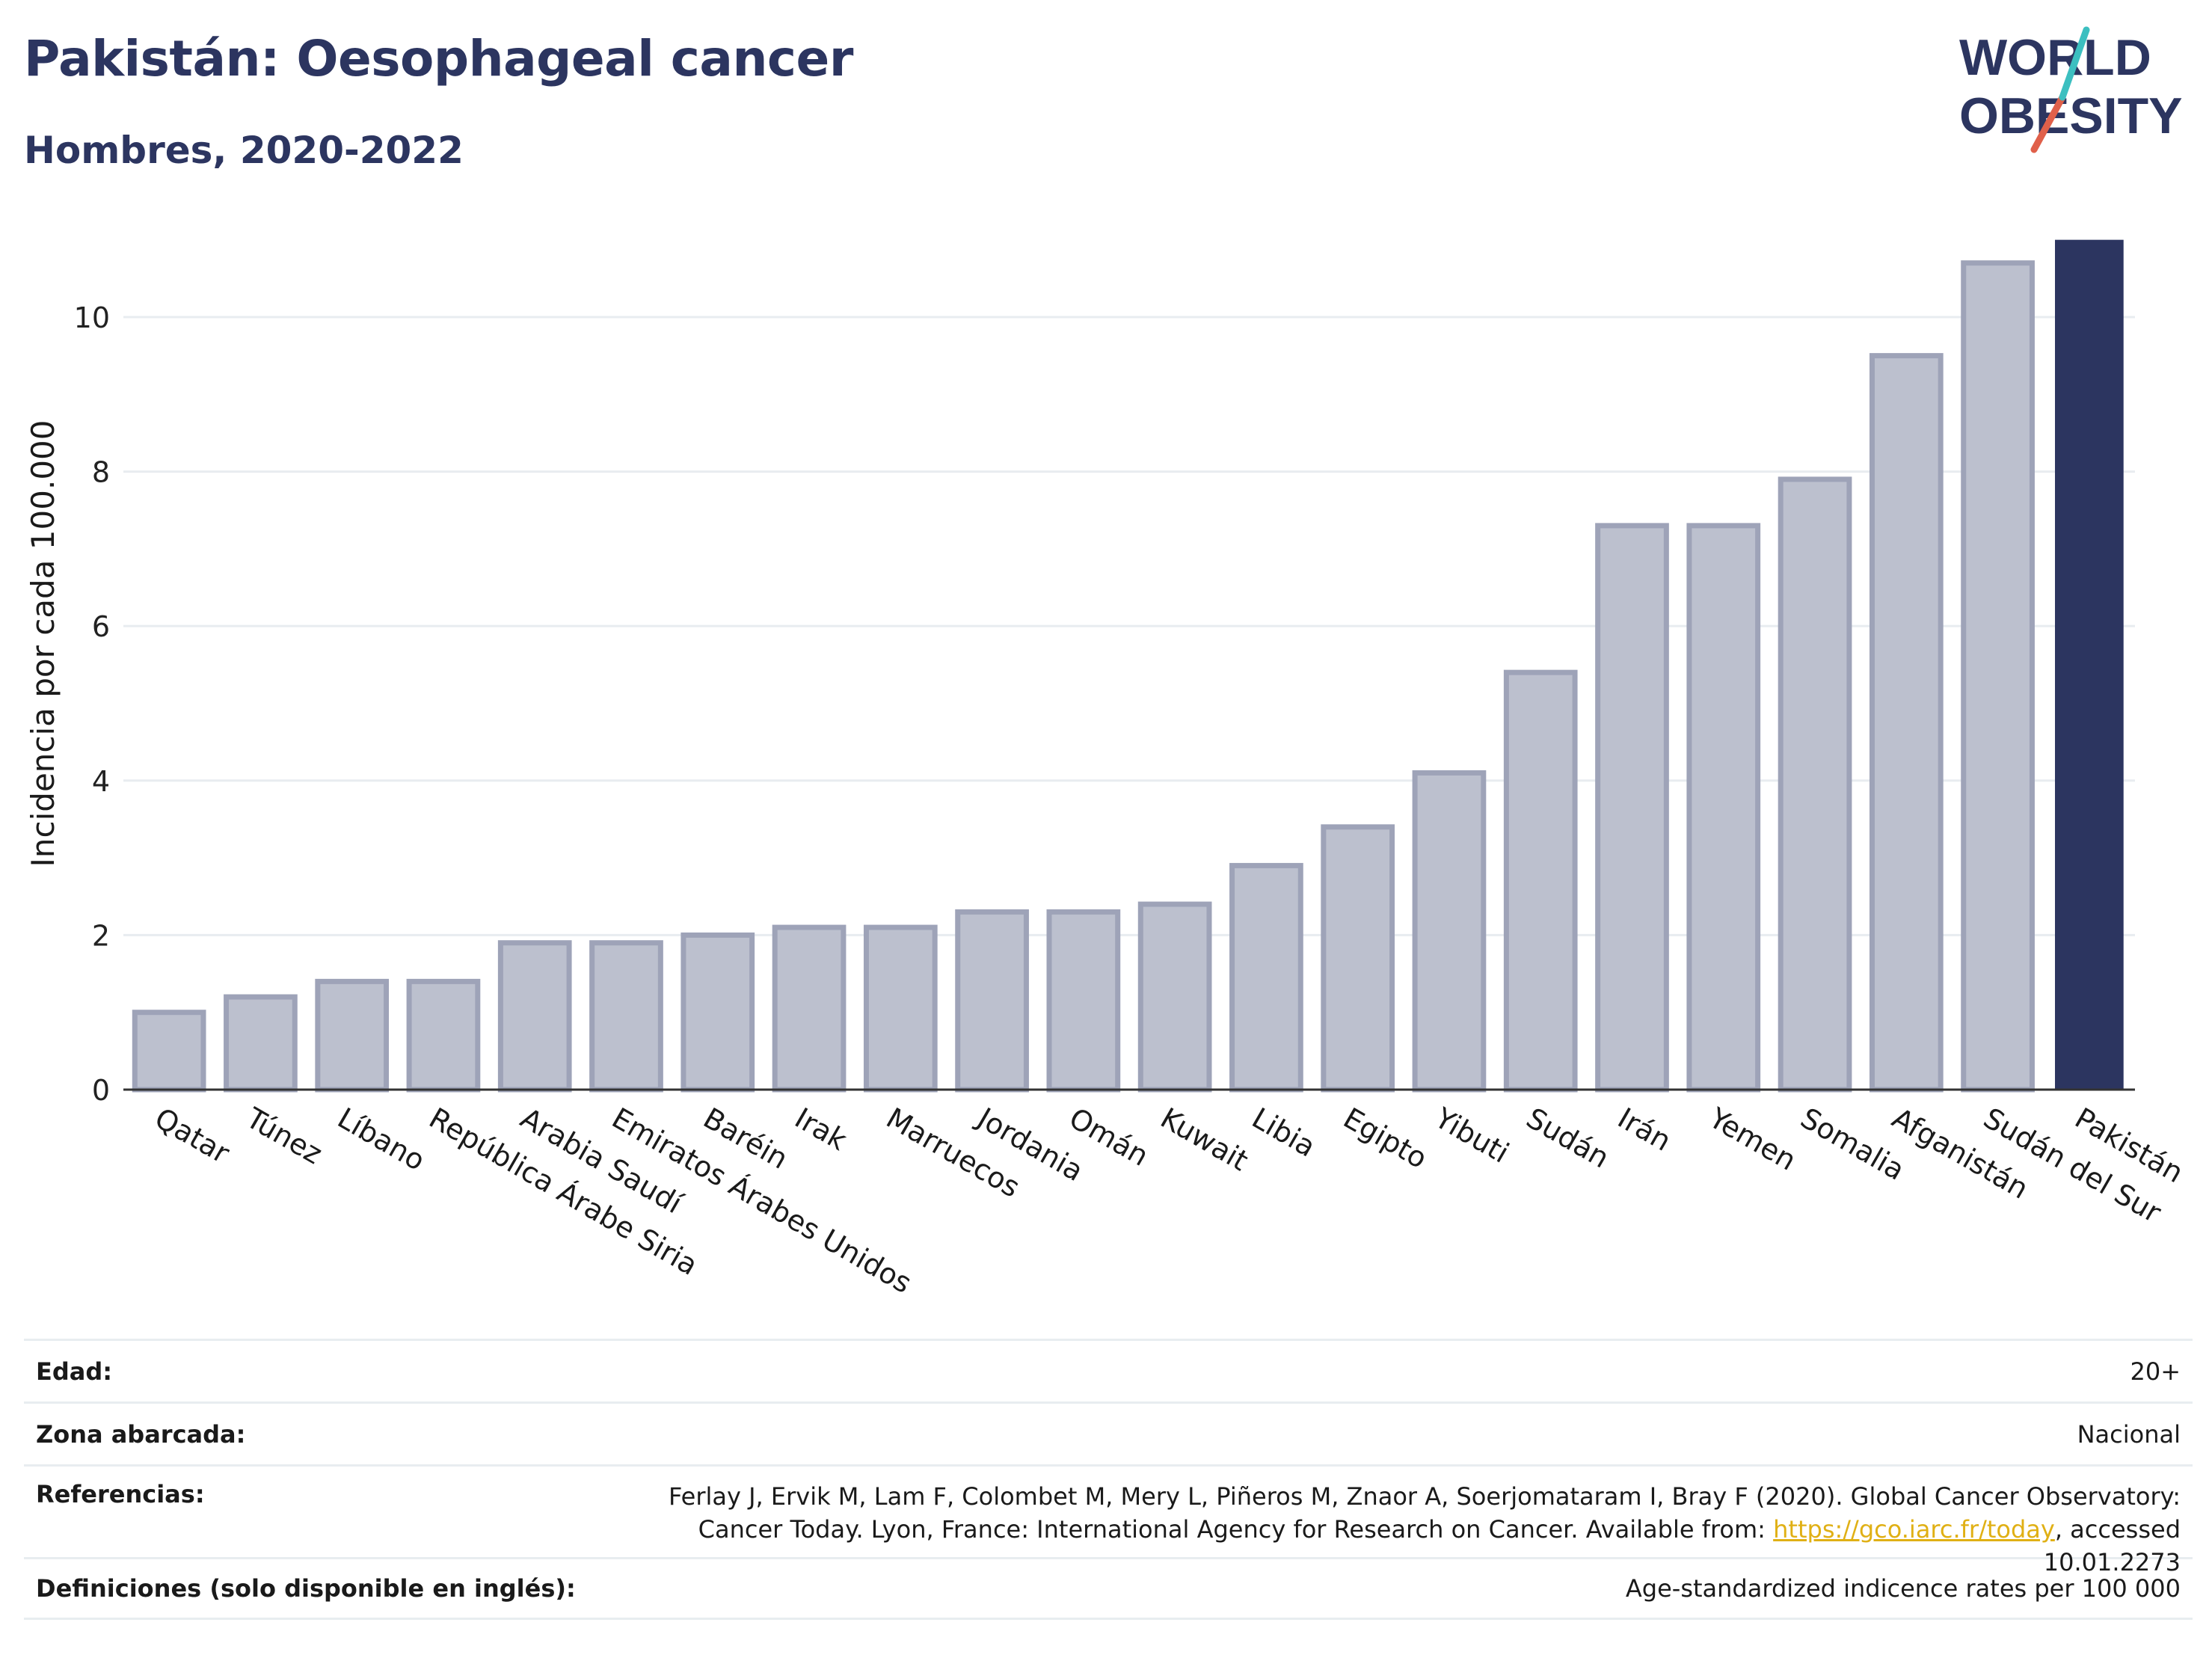  Describe the element at coordinates (101, 1090) in the screenshot. I see `y-tick-label: 0` at that location.